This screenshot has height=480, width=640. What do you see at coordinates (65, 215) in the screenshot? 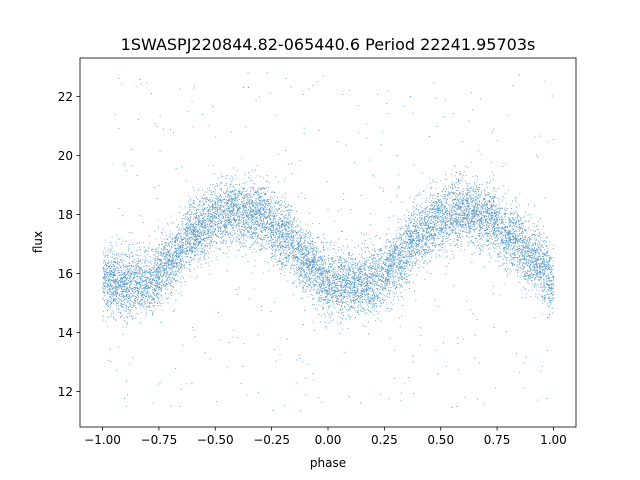
I see `y-tick-label: 18` at bounding box center [65, 215].